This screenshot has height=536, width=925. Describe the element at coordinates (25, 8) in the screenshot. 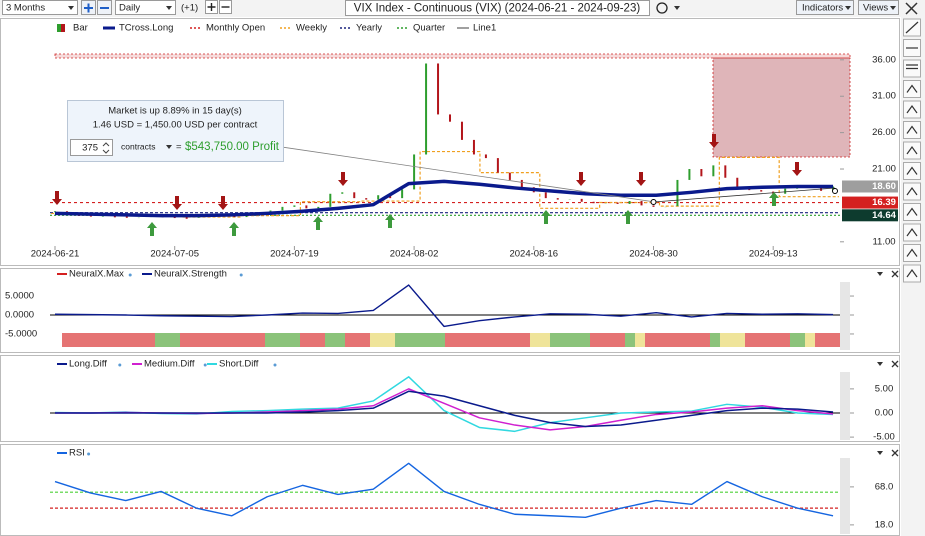

I see `range-text: 3 Months` at that location.